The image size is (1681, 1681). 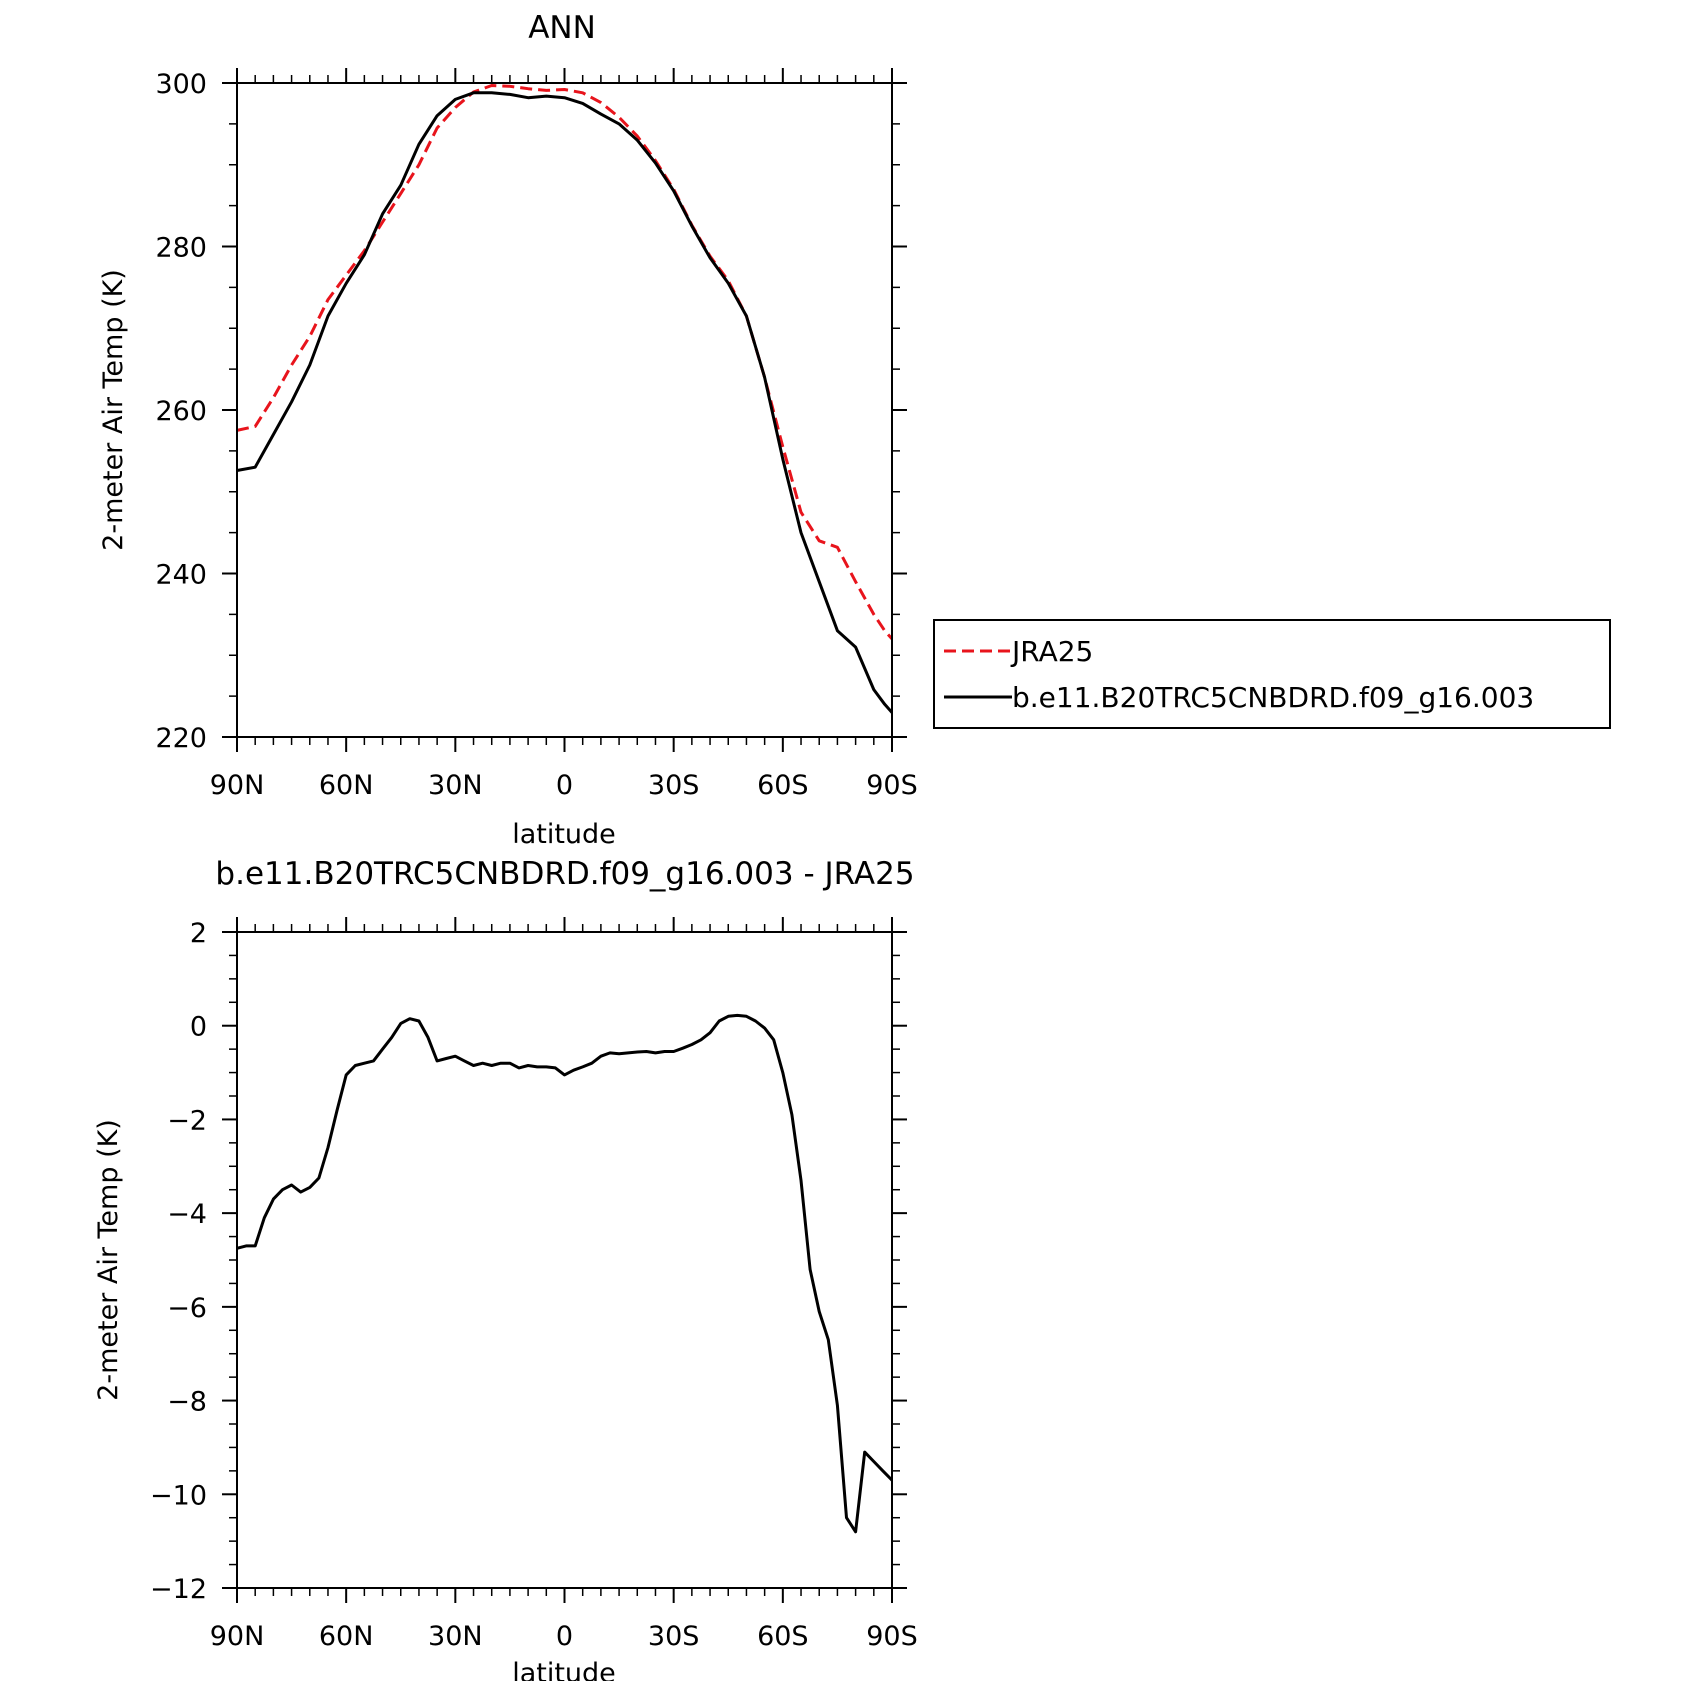 I want to click on series-line-model, so click(x=565, y=402).